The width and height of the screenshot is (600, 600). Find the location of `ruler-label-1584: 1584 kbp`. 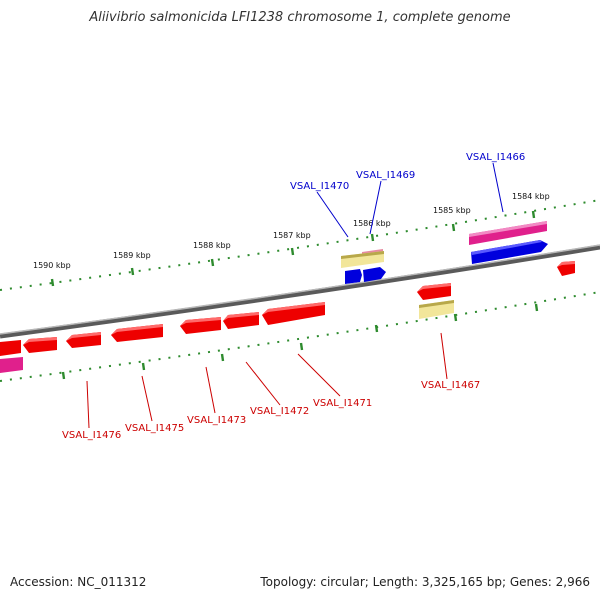

ruler-label-1584: 1584 kbp is located at coordinates (531, 196).